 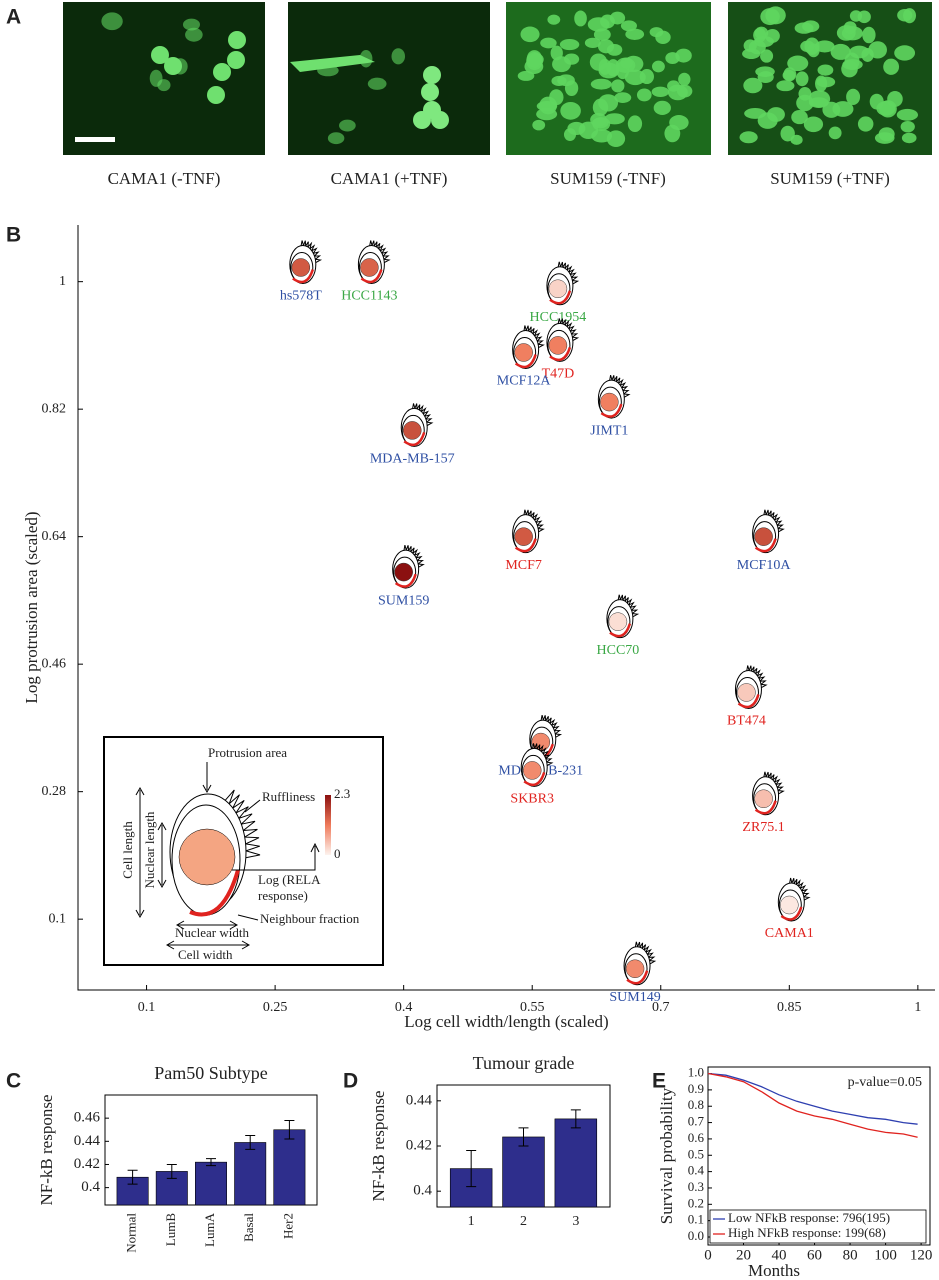 What do you see at coordinates (696, 1170) in the screenshot?
I see `y-tick-label: 0.4` at bounding box center [696, 1170].